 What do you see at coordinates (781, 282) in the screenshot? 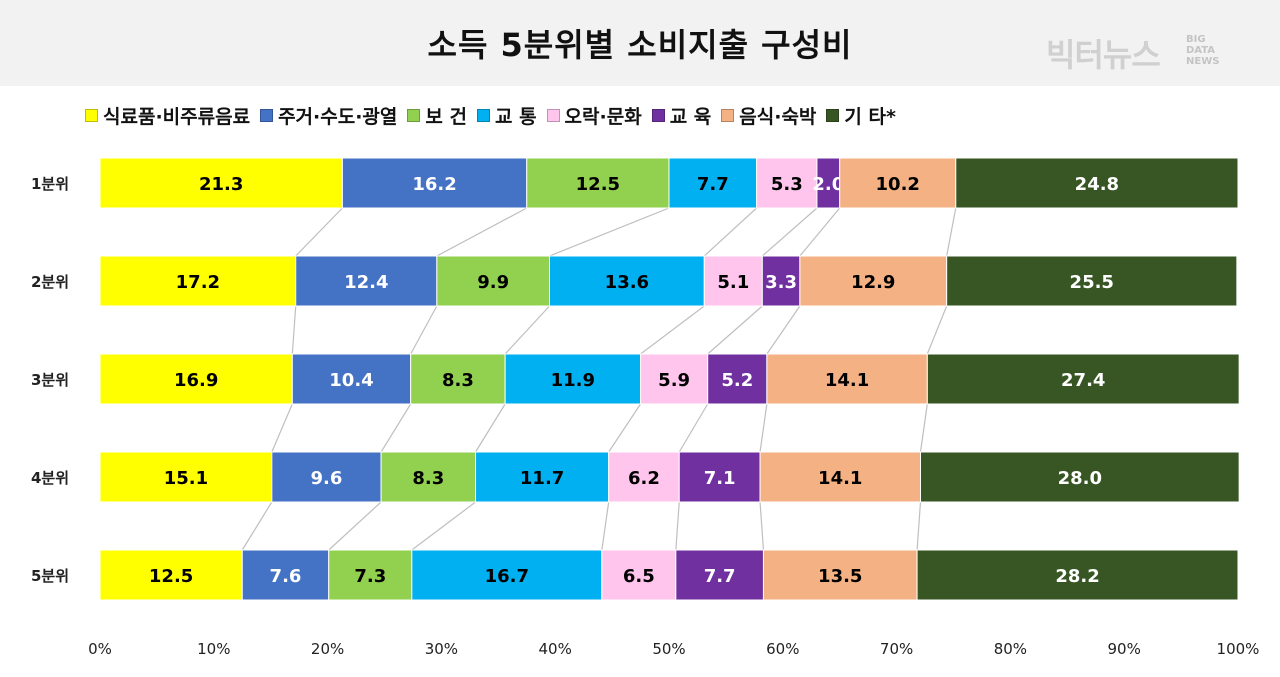
I see `data-label: 3.3` at bounding box center [781, 282].